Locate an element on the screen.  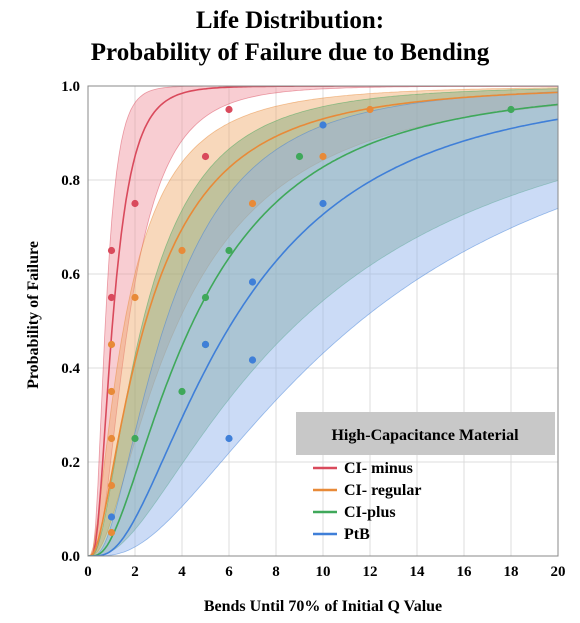
legend-label: CI-plus is located at coordinates (370, 512).